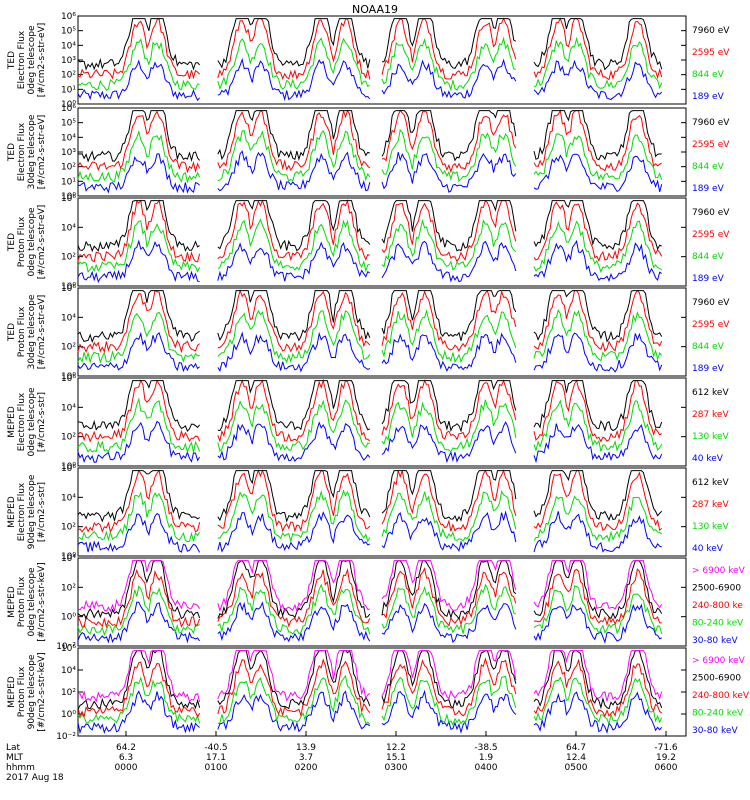  What do you see at coordinates (215, 748) in the screenshot?
I see `x-lat-label: -40.5` at bounding box center [215, 748].